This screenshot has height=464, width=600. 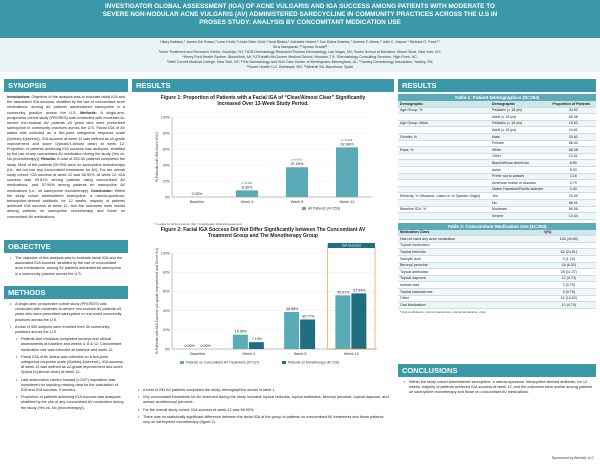 What do you see at coordinates (49, 159) in the screenshot?
I see `results-label: Results:` at bounding box center [49, 159].